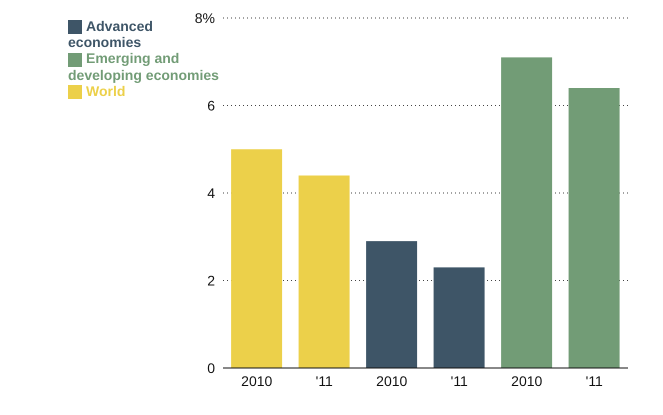  Describe the element at coordinates (211, 368) in the screenshot. I see `y-tick-label: 0` at that location.